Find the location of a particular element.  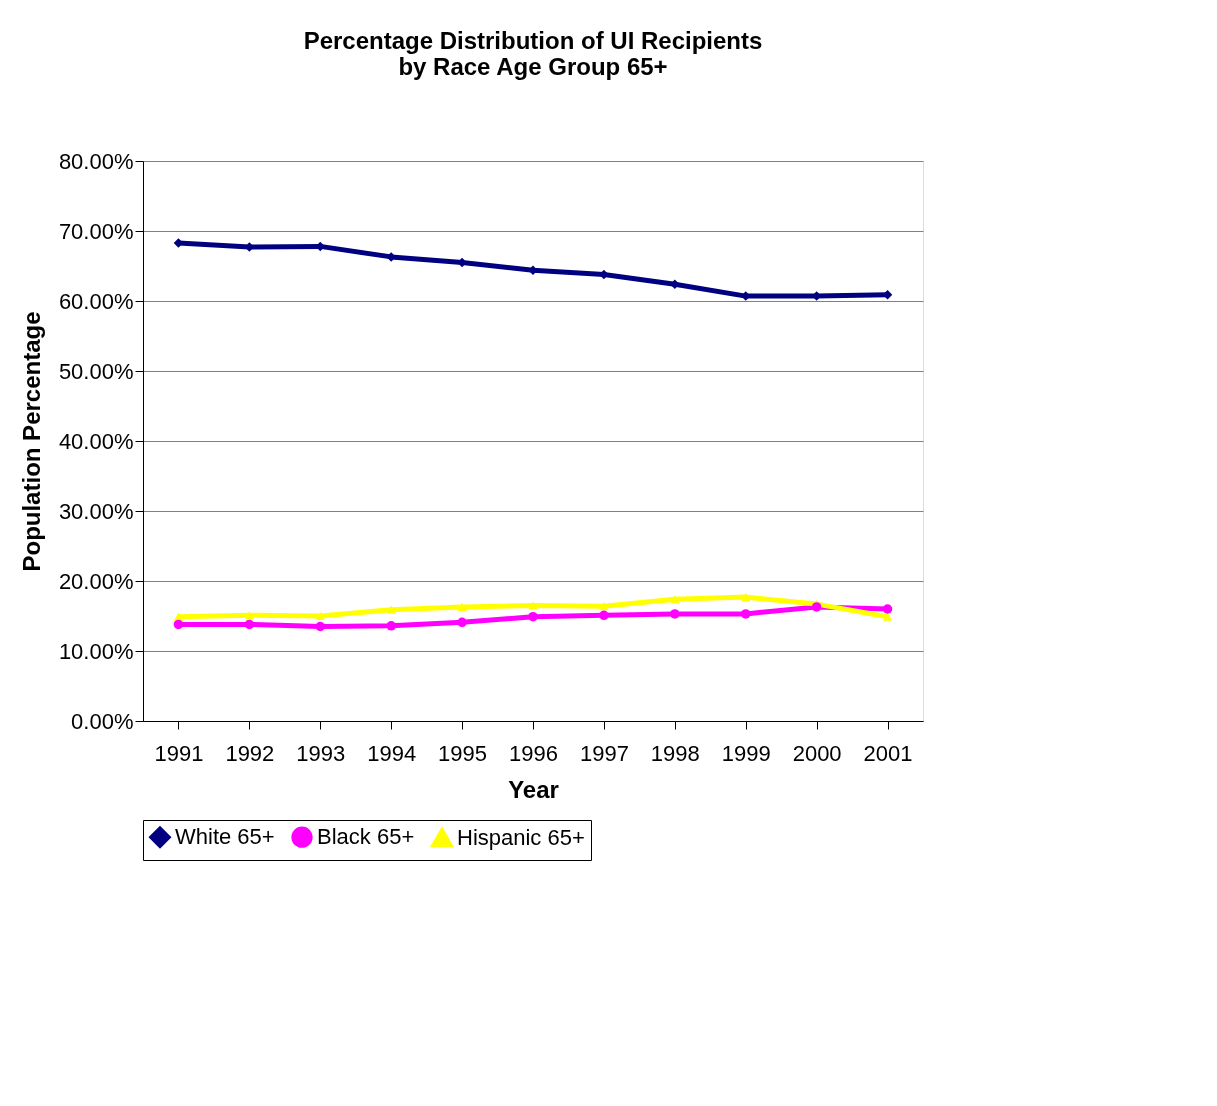

x-tick-label: 2000 is located at coordinates (817, 753).